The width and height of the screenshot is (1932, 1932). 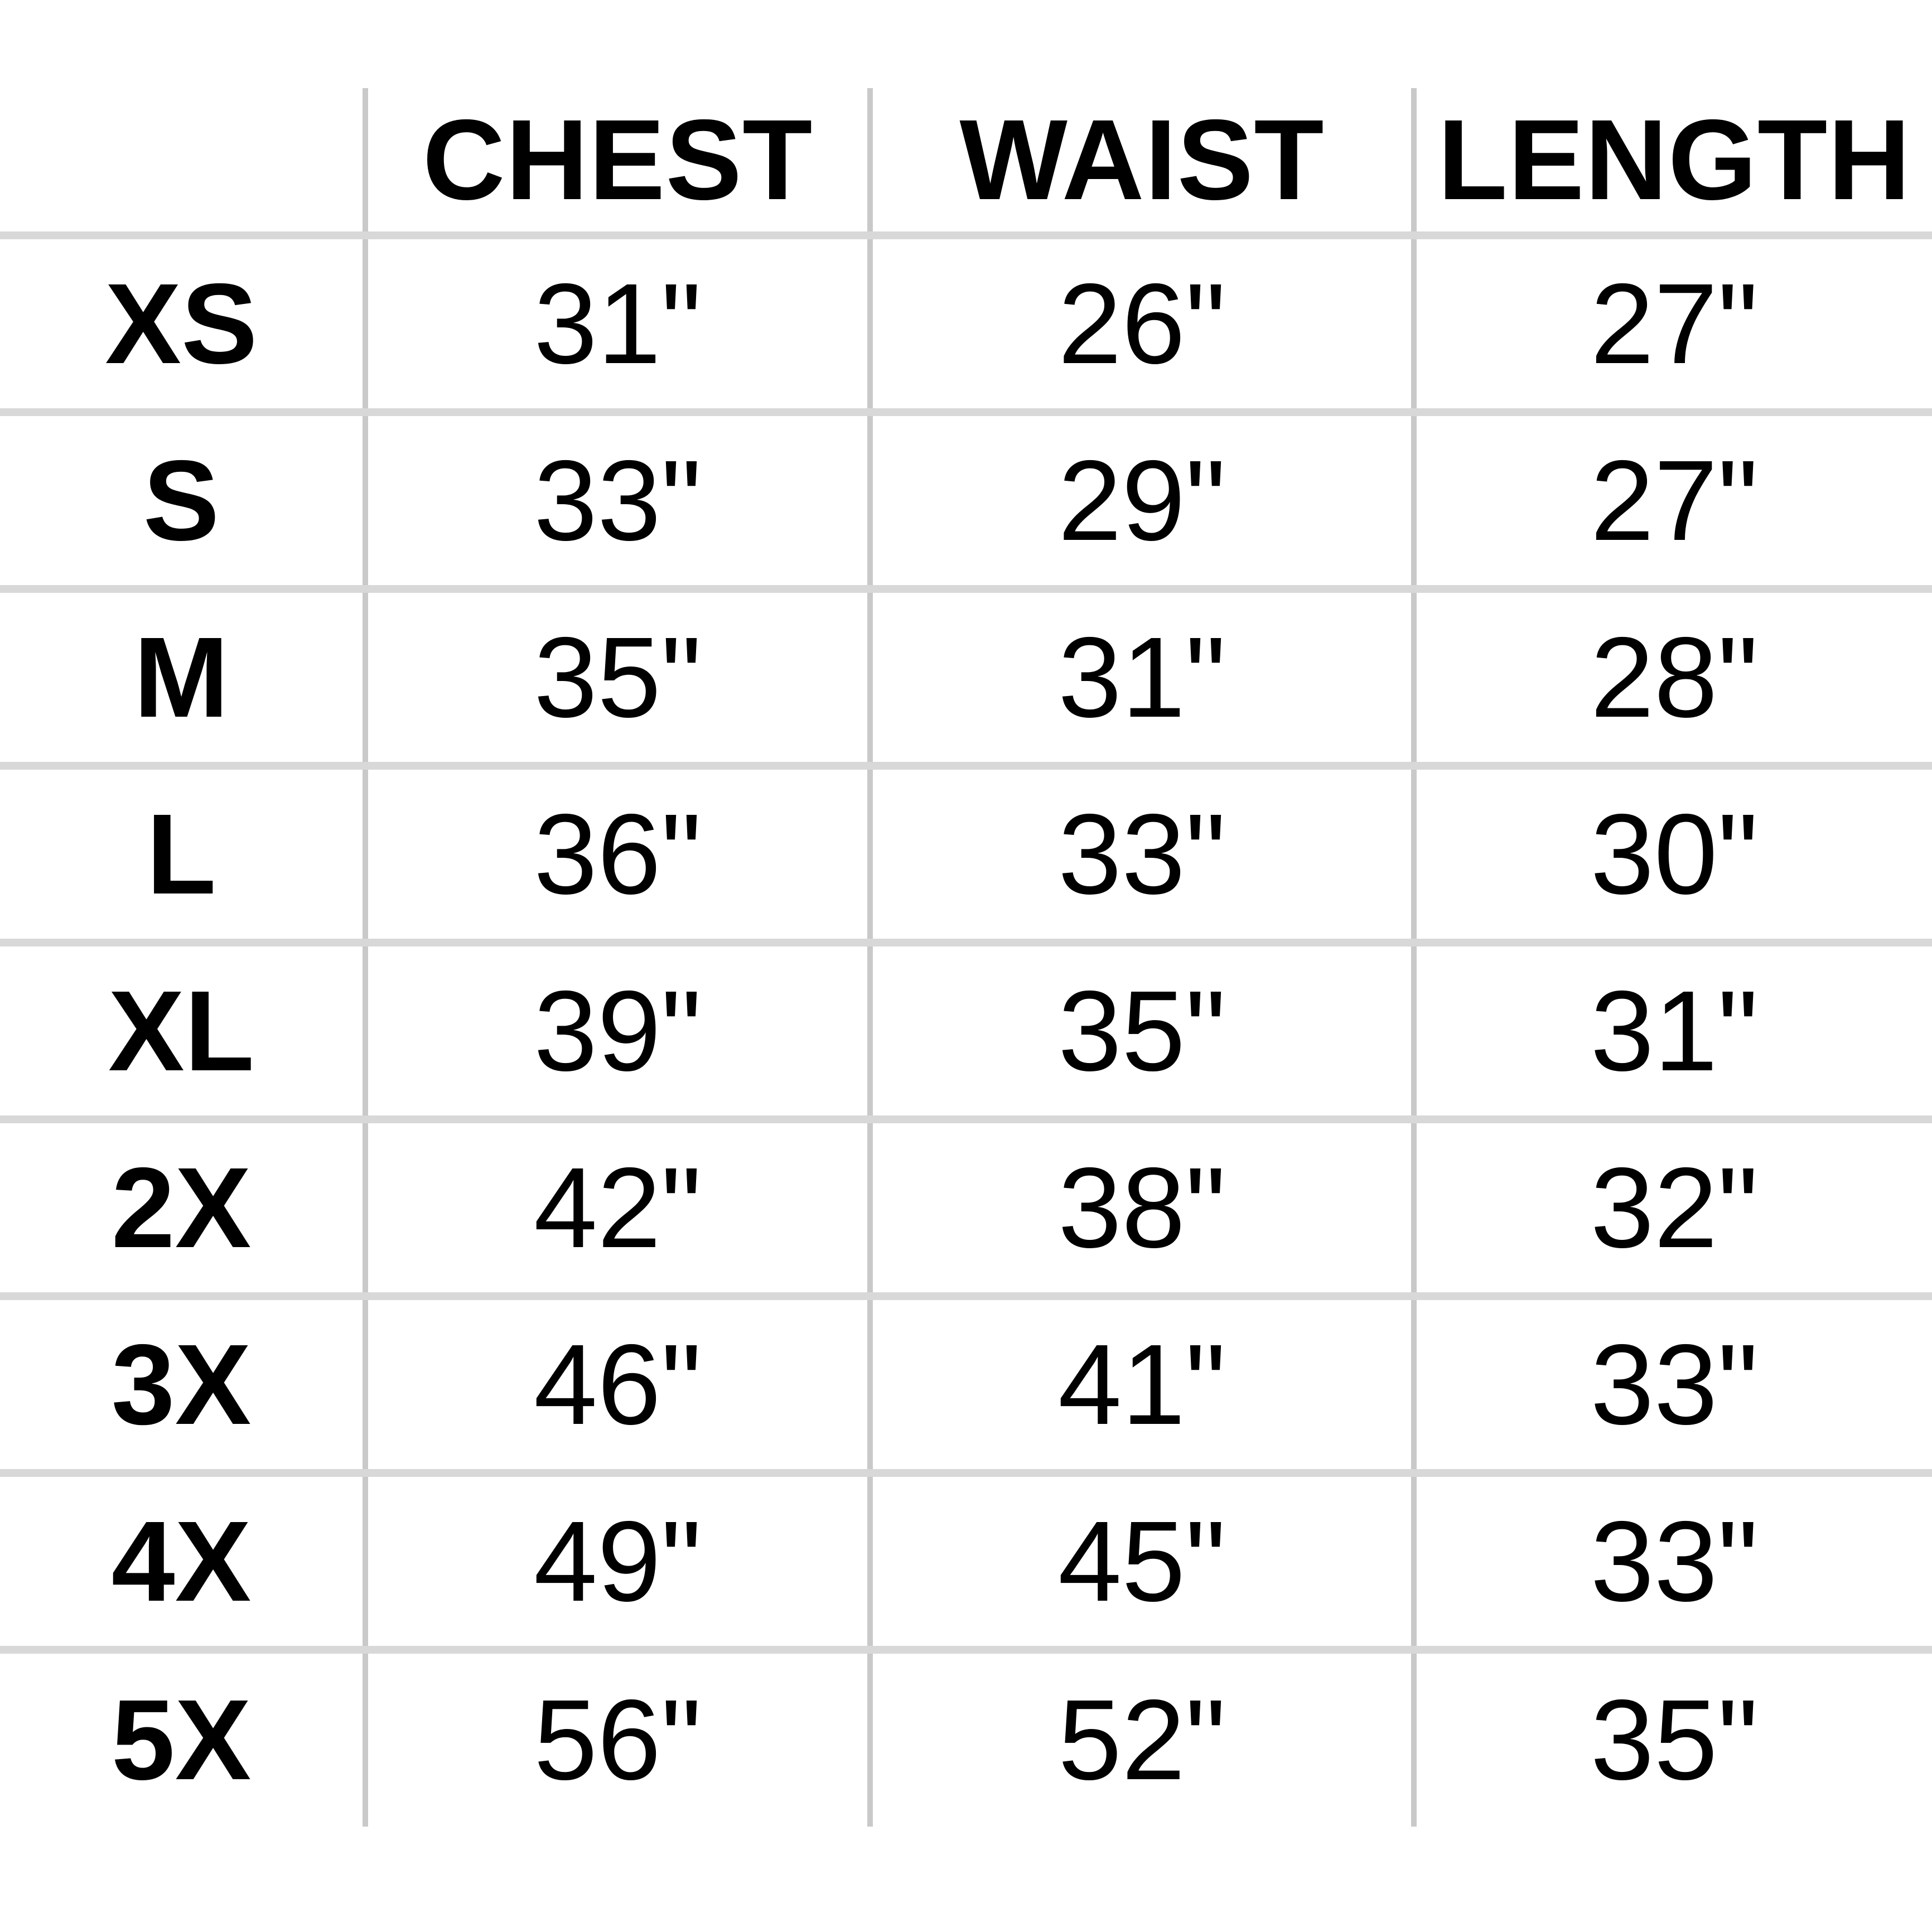 I want to click on table-row-4x: 4X 49" 45" 33", so click(x=966, y=1559).